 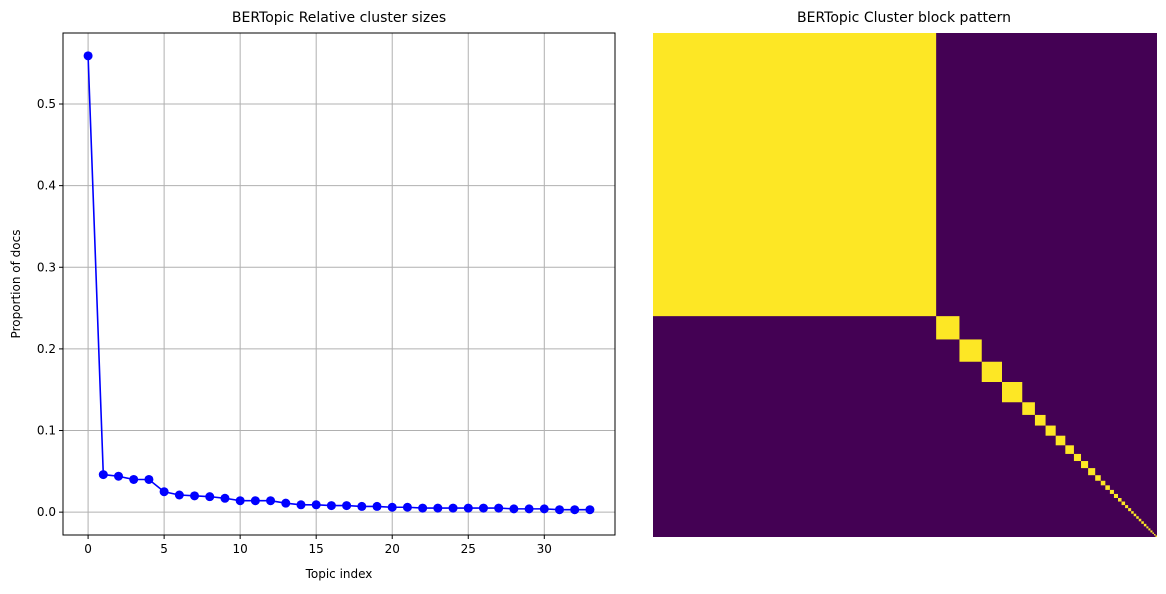 I want to click on y-tick-label: 0.5, so click(x=46, y=104).